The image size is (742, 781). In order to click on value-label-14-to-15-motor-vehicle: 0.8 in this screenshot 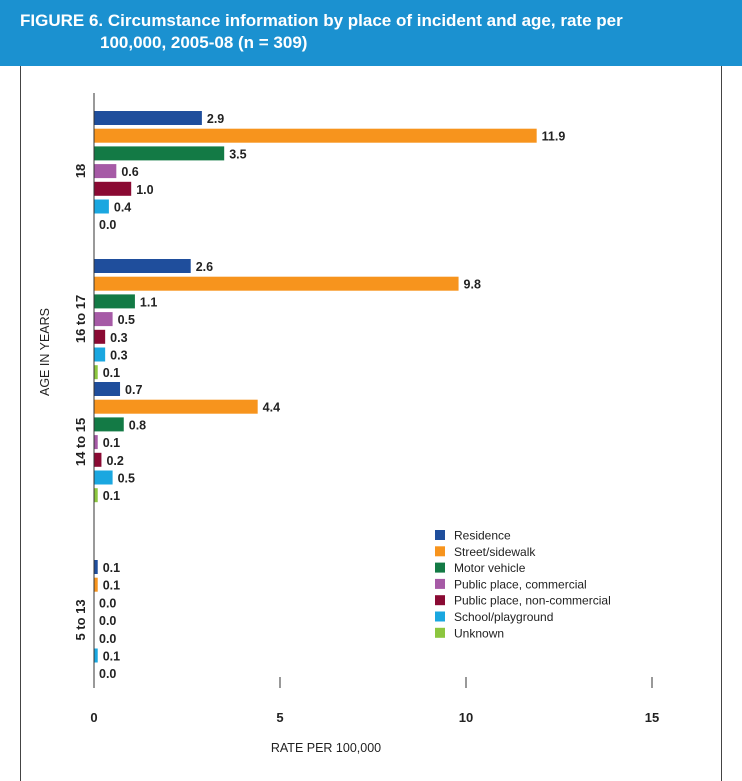, I will do `click(137, 425)`.